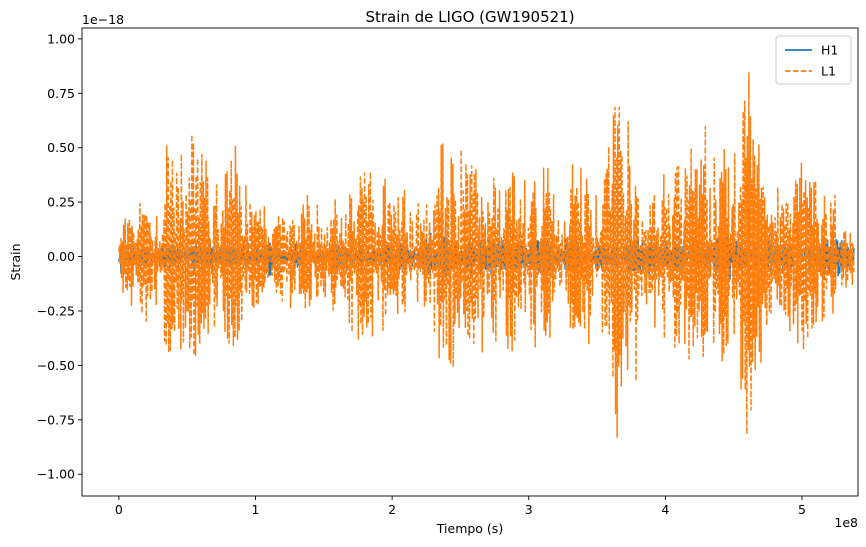  I want to click on legend-label-h1: H1, so click(829, 50).